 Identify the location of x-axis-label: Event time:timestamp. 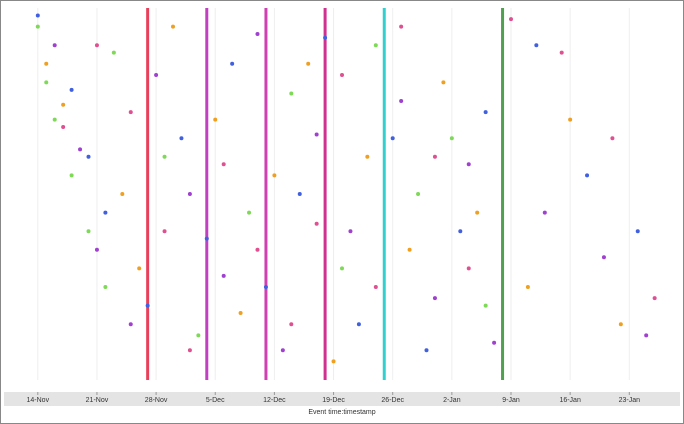
(341, 412).